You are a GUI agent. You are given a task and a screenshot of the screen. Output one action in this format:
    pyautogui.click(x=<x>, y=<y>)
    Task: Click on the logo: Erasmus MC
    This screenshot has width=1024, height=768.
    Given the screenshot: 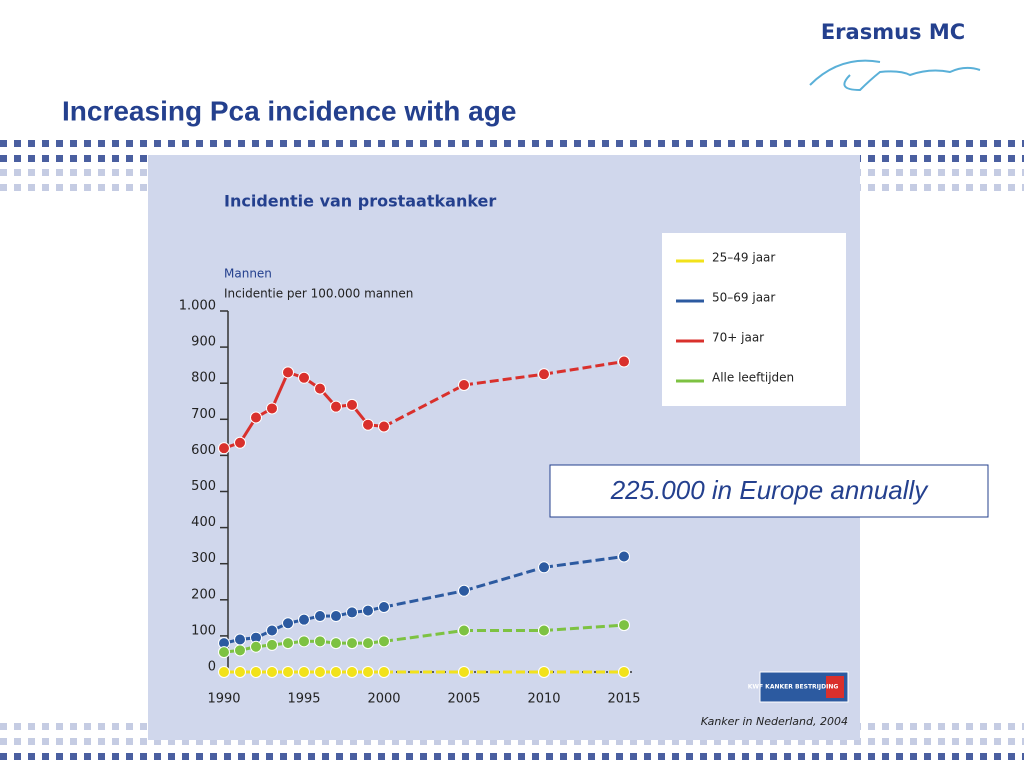 What is the action you would take?
    pyautogui.click(x=893, y=32)
    